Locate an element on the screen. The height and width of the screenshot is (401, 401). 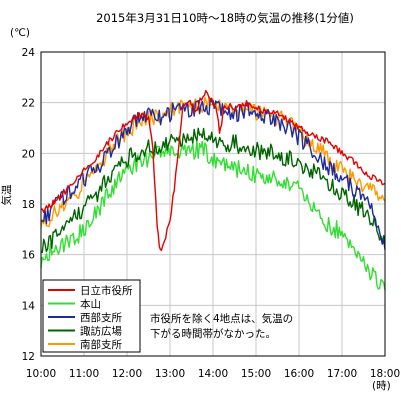
legend-label: 南部支所 is located at coordinates (101, 344).